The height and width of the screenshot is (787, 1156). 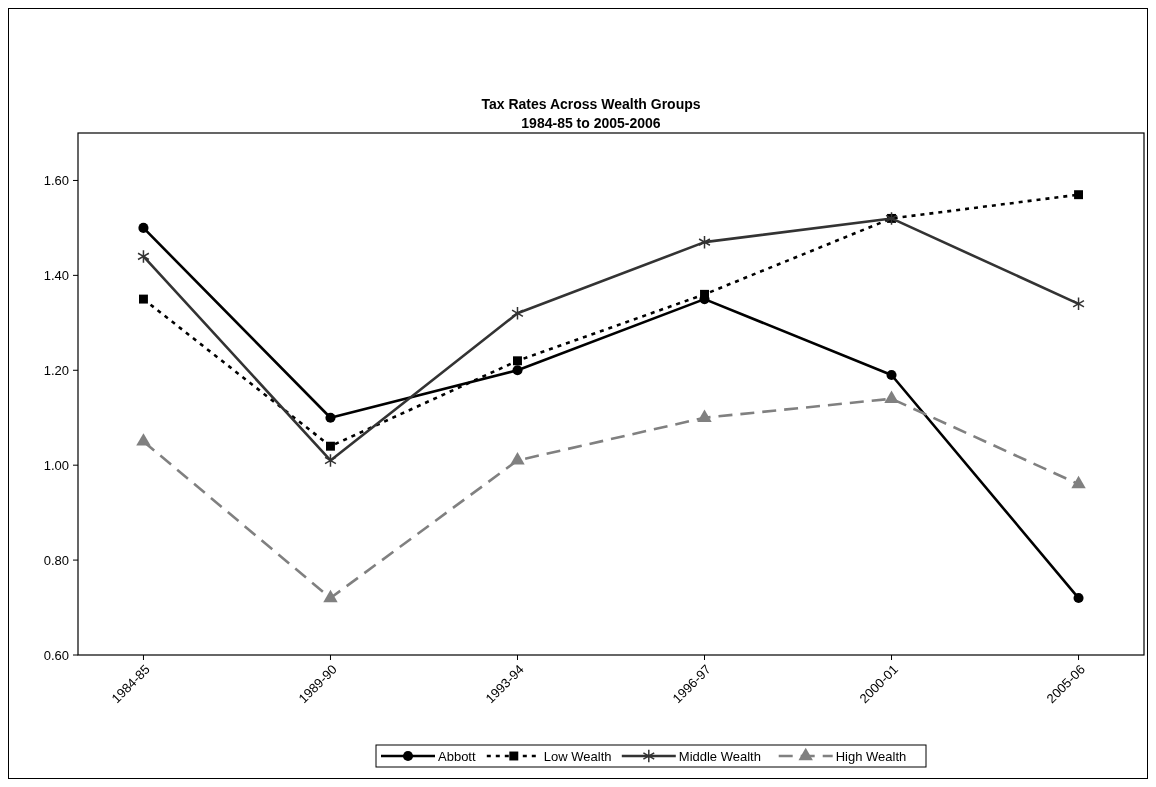 What do you see at coordinates (56, 465) in the screenshot?
I see `y-tick-label: 1.00` at bounding box center [56, 465].